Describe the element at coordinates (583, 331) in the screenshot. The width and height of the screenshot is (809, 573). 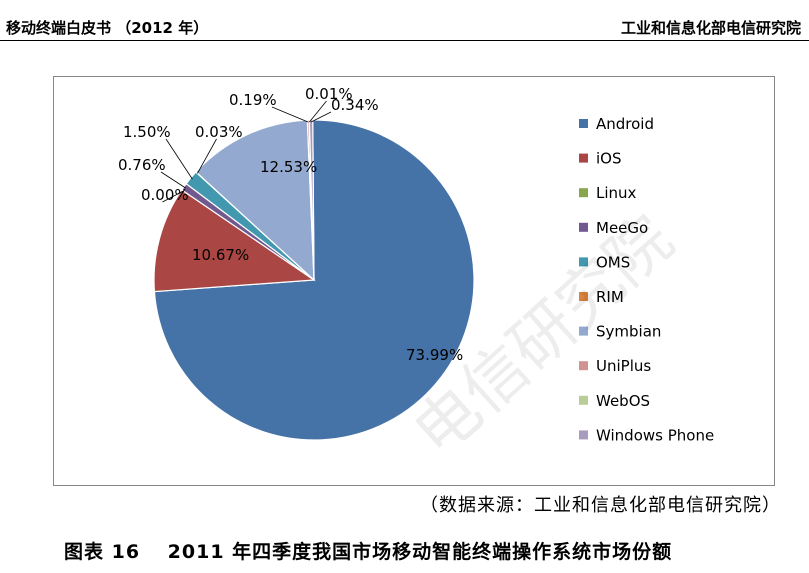
I see `legend-swatch-symbian` at that location.